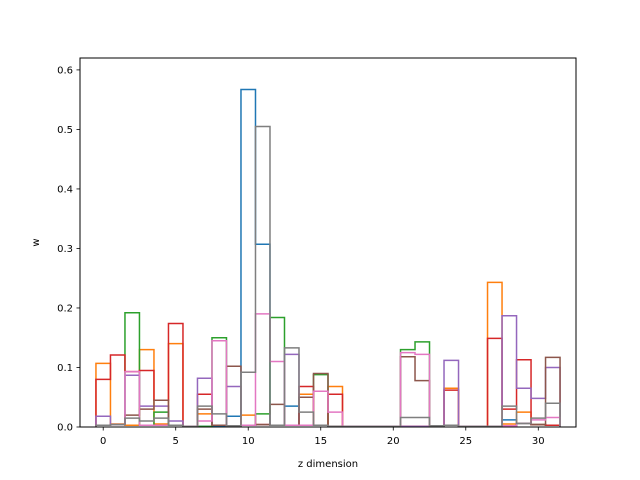  I want to click on y-tick-label: 0.0, so click(65, 428).